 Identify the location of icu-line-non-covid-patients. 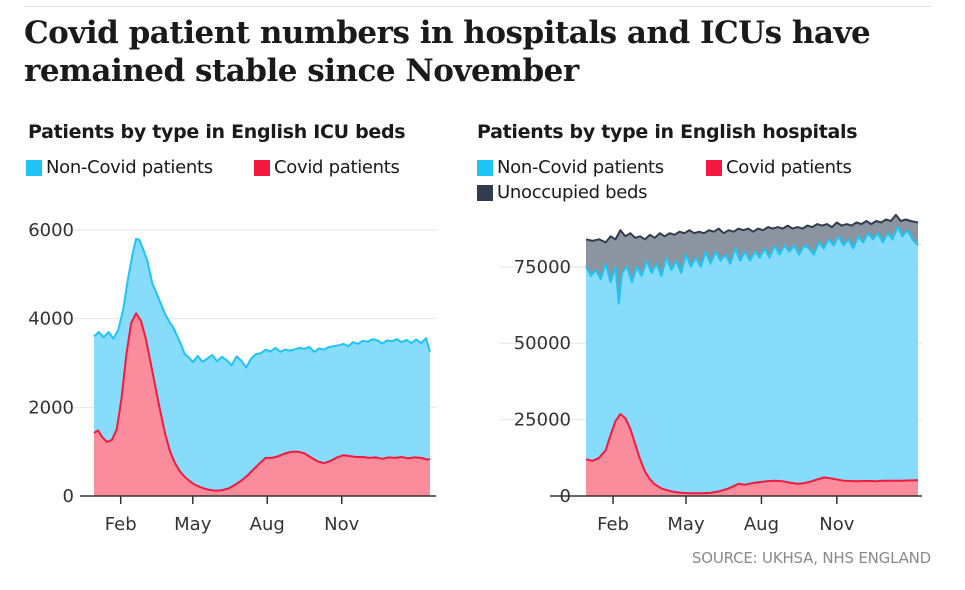
(262, 303).